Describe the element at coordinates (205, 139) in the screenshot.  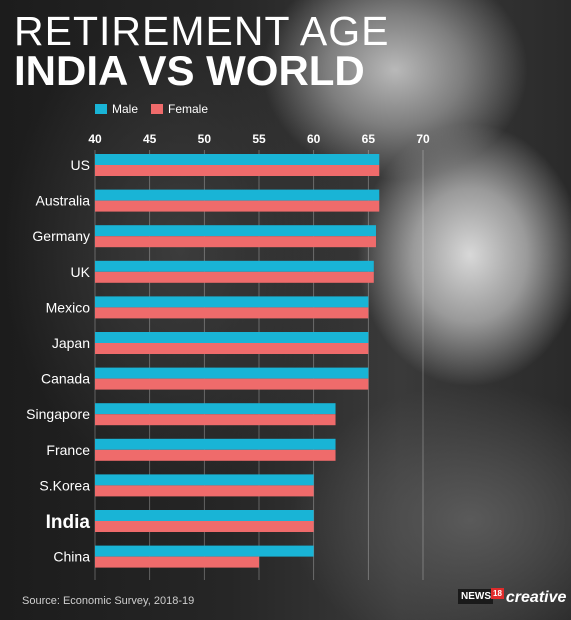
I see `x-tick-label: 50` at that location.